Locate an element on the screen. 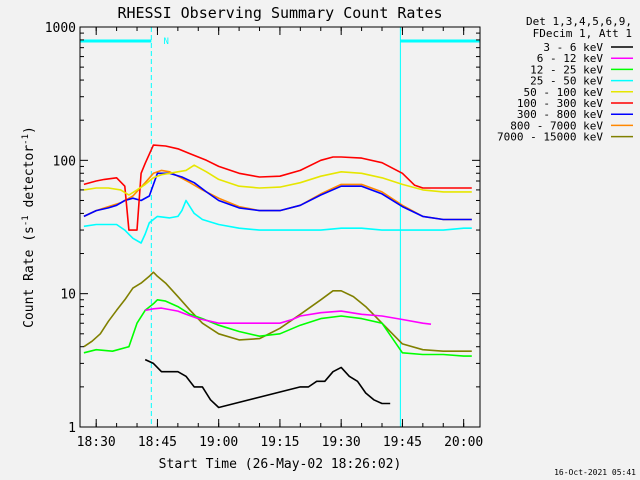  legend-header-decimation: FDecim 1, Att 1 is located at coordinates (582, 33).